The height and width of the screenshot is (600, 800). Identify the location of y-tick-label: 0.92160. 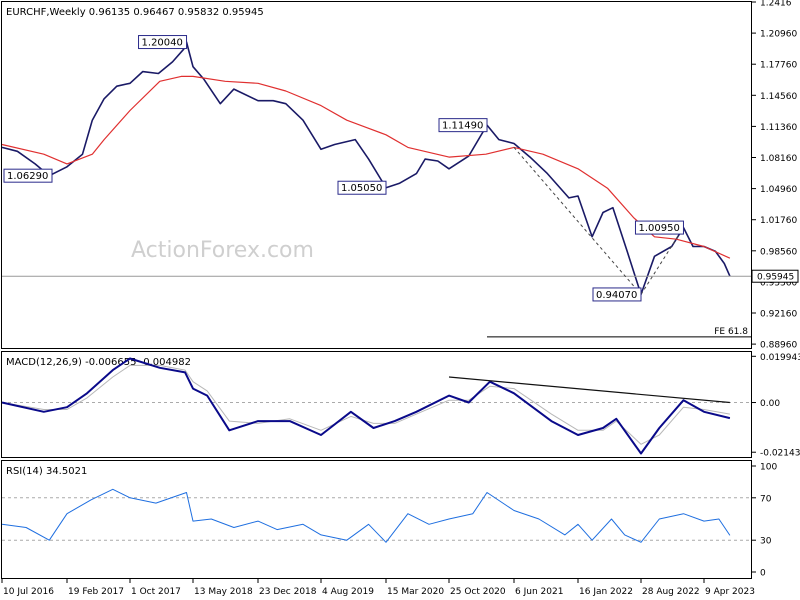
(778, 315).